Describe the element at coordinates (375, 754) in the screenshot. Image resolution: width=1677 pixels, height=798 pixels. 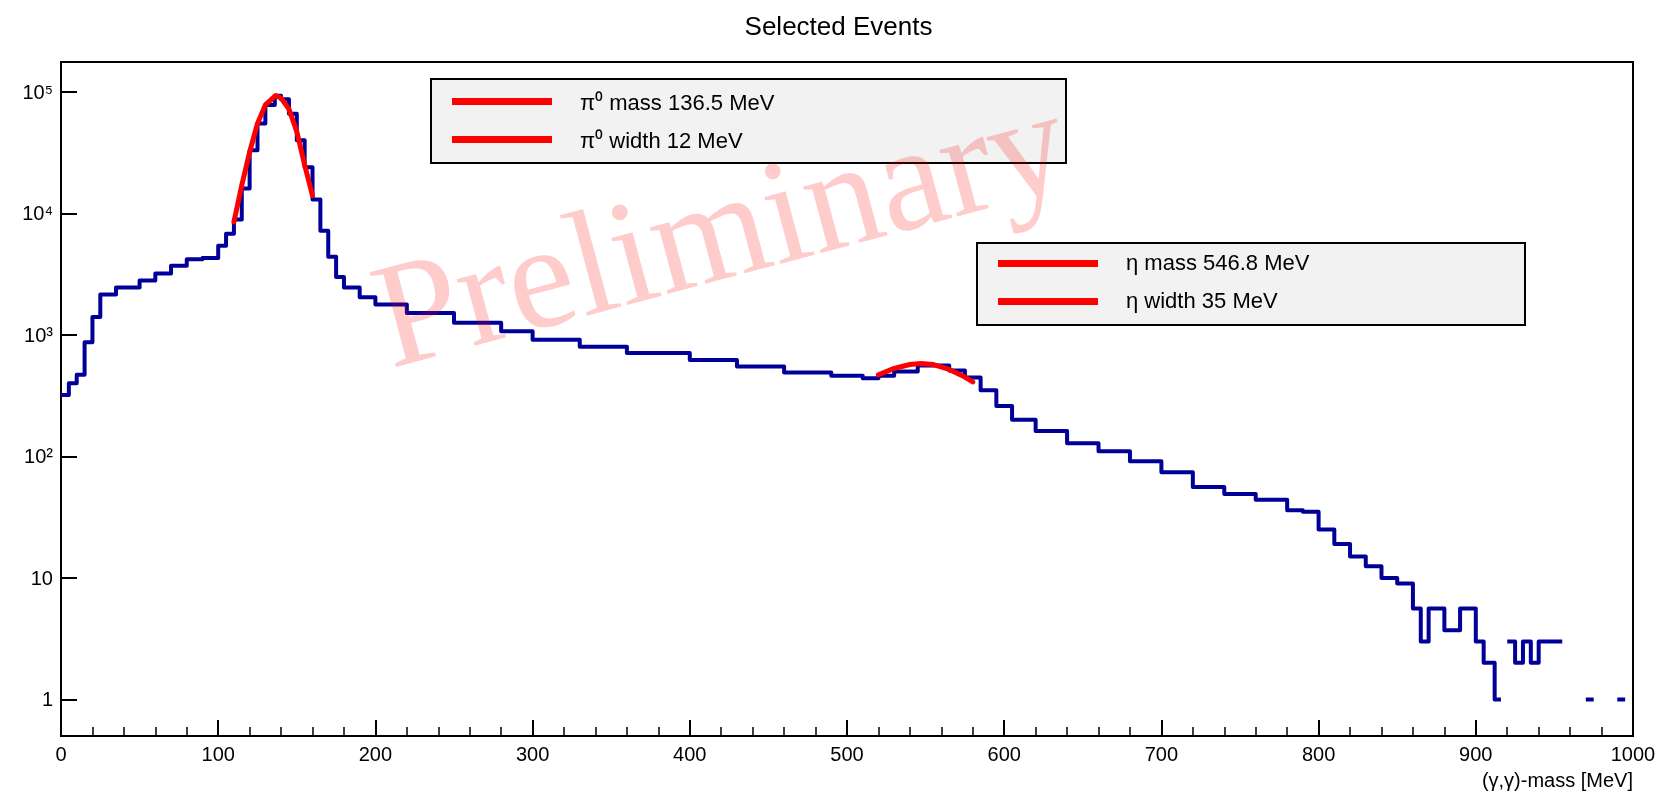
I see `x-tick-label: 200` at that location.